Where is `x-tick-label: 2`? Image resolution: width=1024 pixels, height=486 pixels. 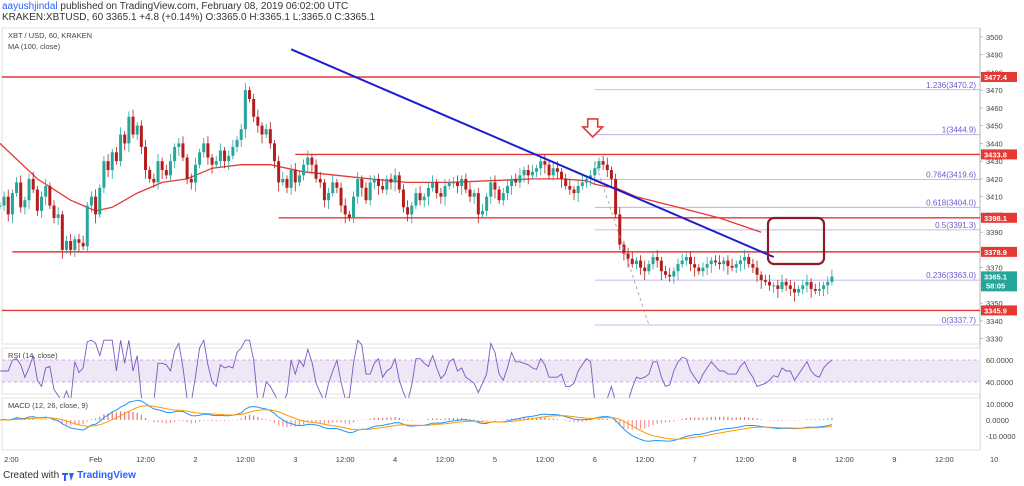
x-tick-label: 2 is located at coordinates (195, 459).